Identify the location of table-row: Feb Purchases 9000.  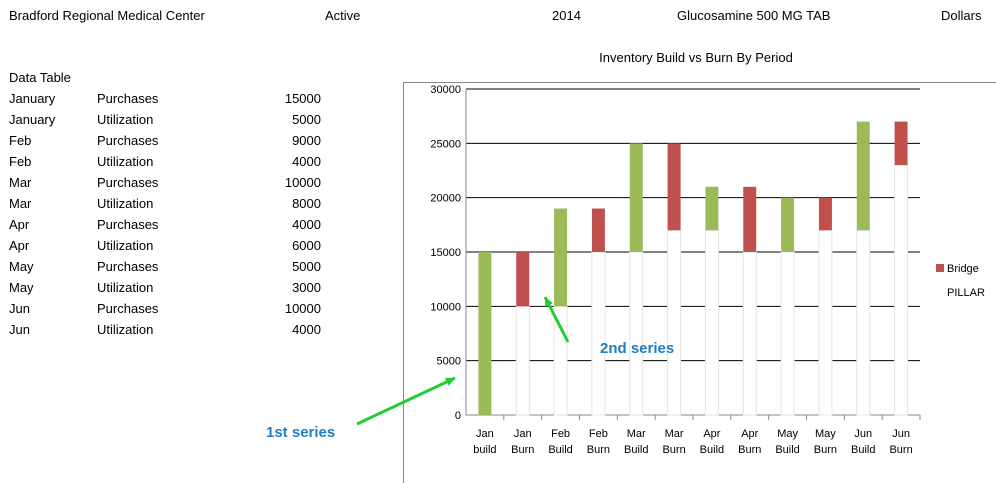
(165, 143).